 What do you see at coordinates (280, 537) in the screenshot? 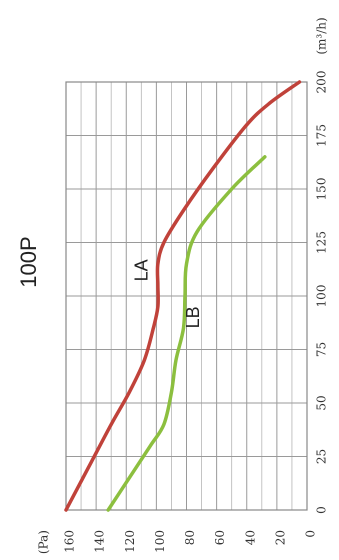
I see `y-tick-label: 20` at bounding box center [280, 537].